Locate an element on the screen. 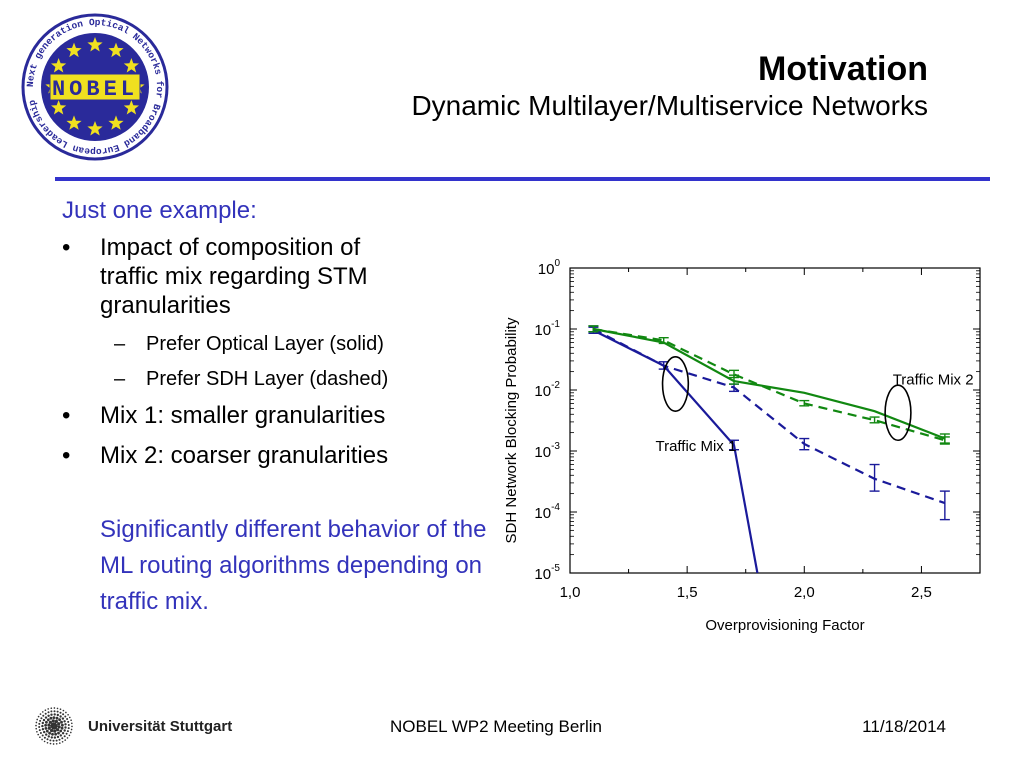 Image resolution: width=1024 pixels, height=768 pixels. university-name: Universität Stuttgart is located at coordinates (160, 726).